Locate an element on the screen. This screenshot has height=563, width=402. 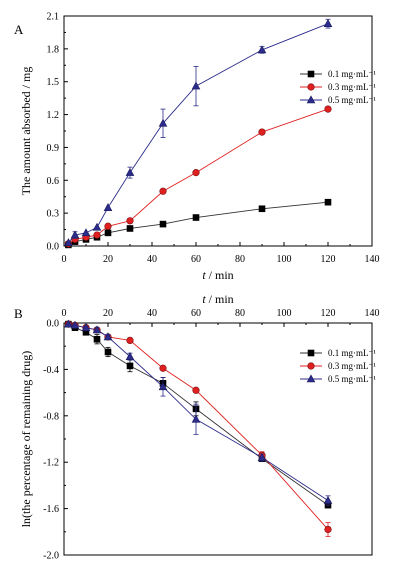
y-tick-label: 0.9 is located at coordinates (53, 148).